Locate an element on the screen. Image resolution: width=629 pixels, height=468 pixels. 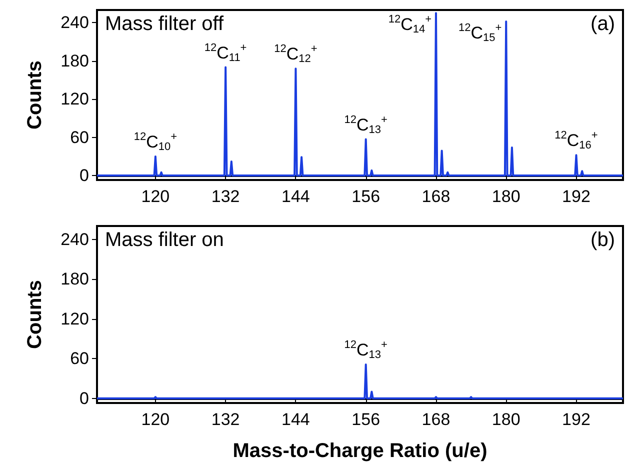
annotation: (a) is located at coordinates (603, 24).